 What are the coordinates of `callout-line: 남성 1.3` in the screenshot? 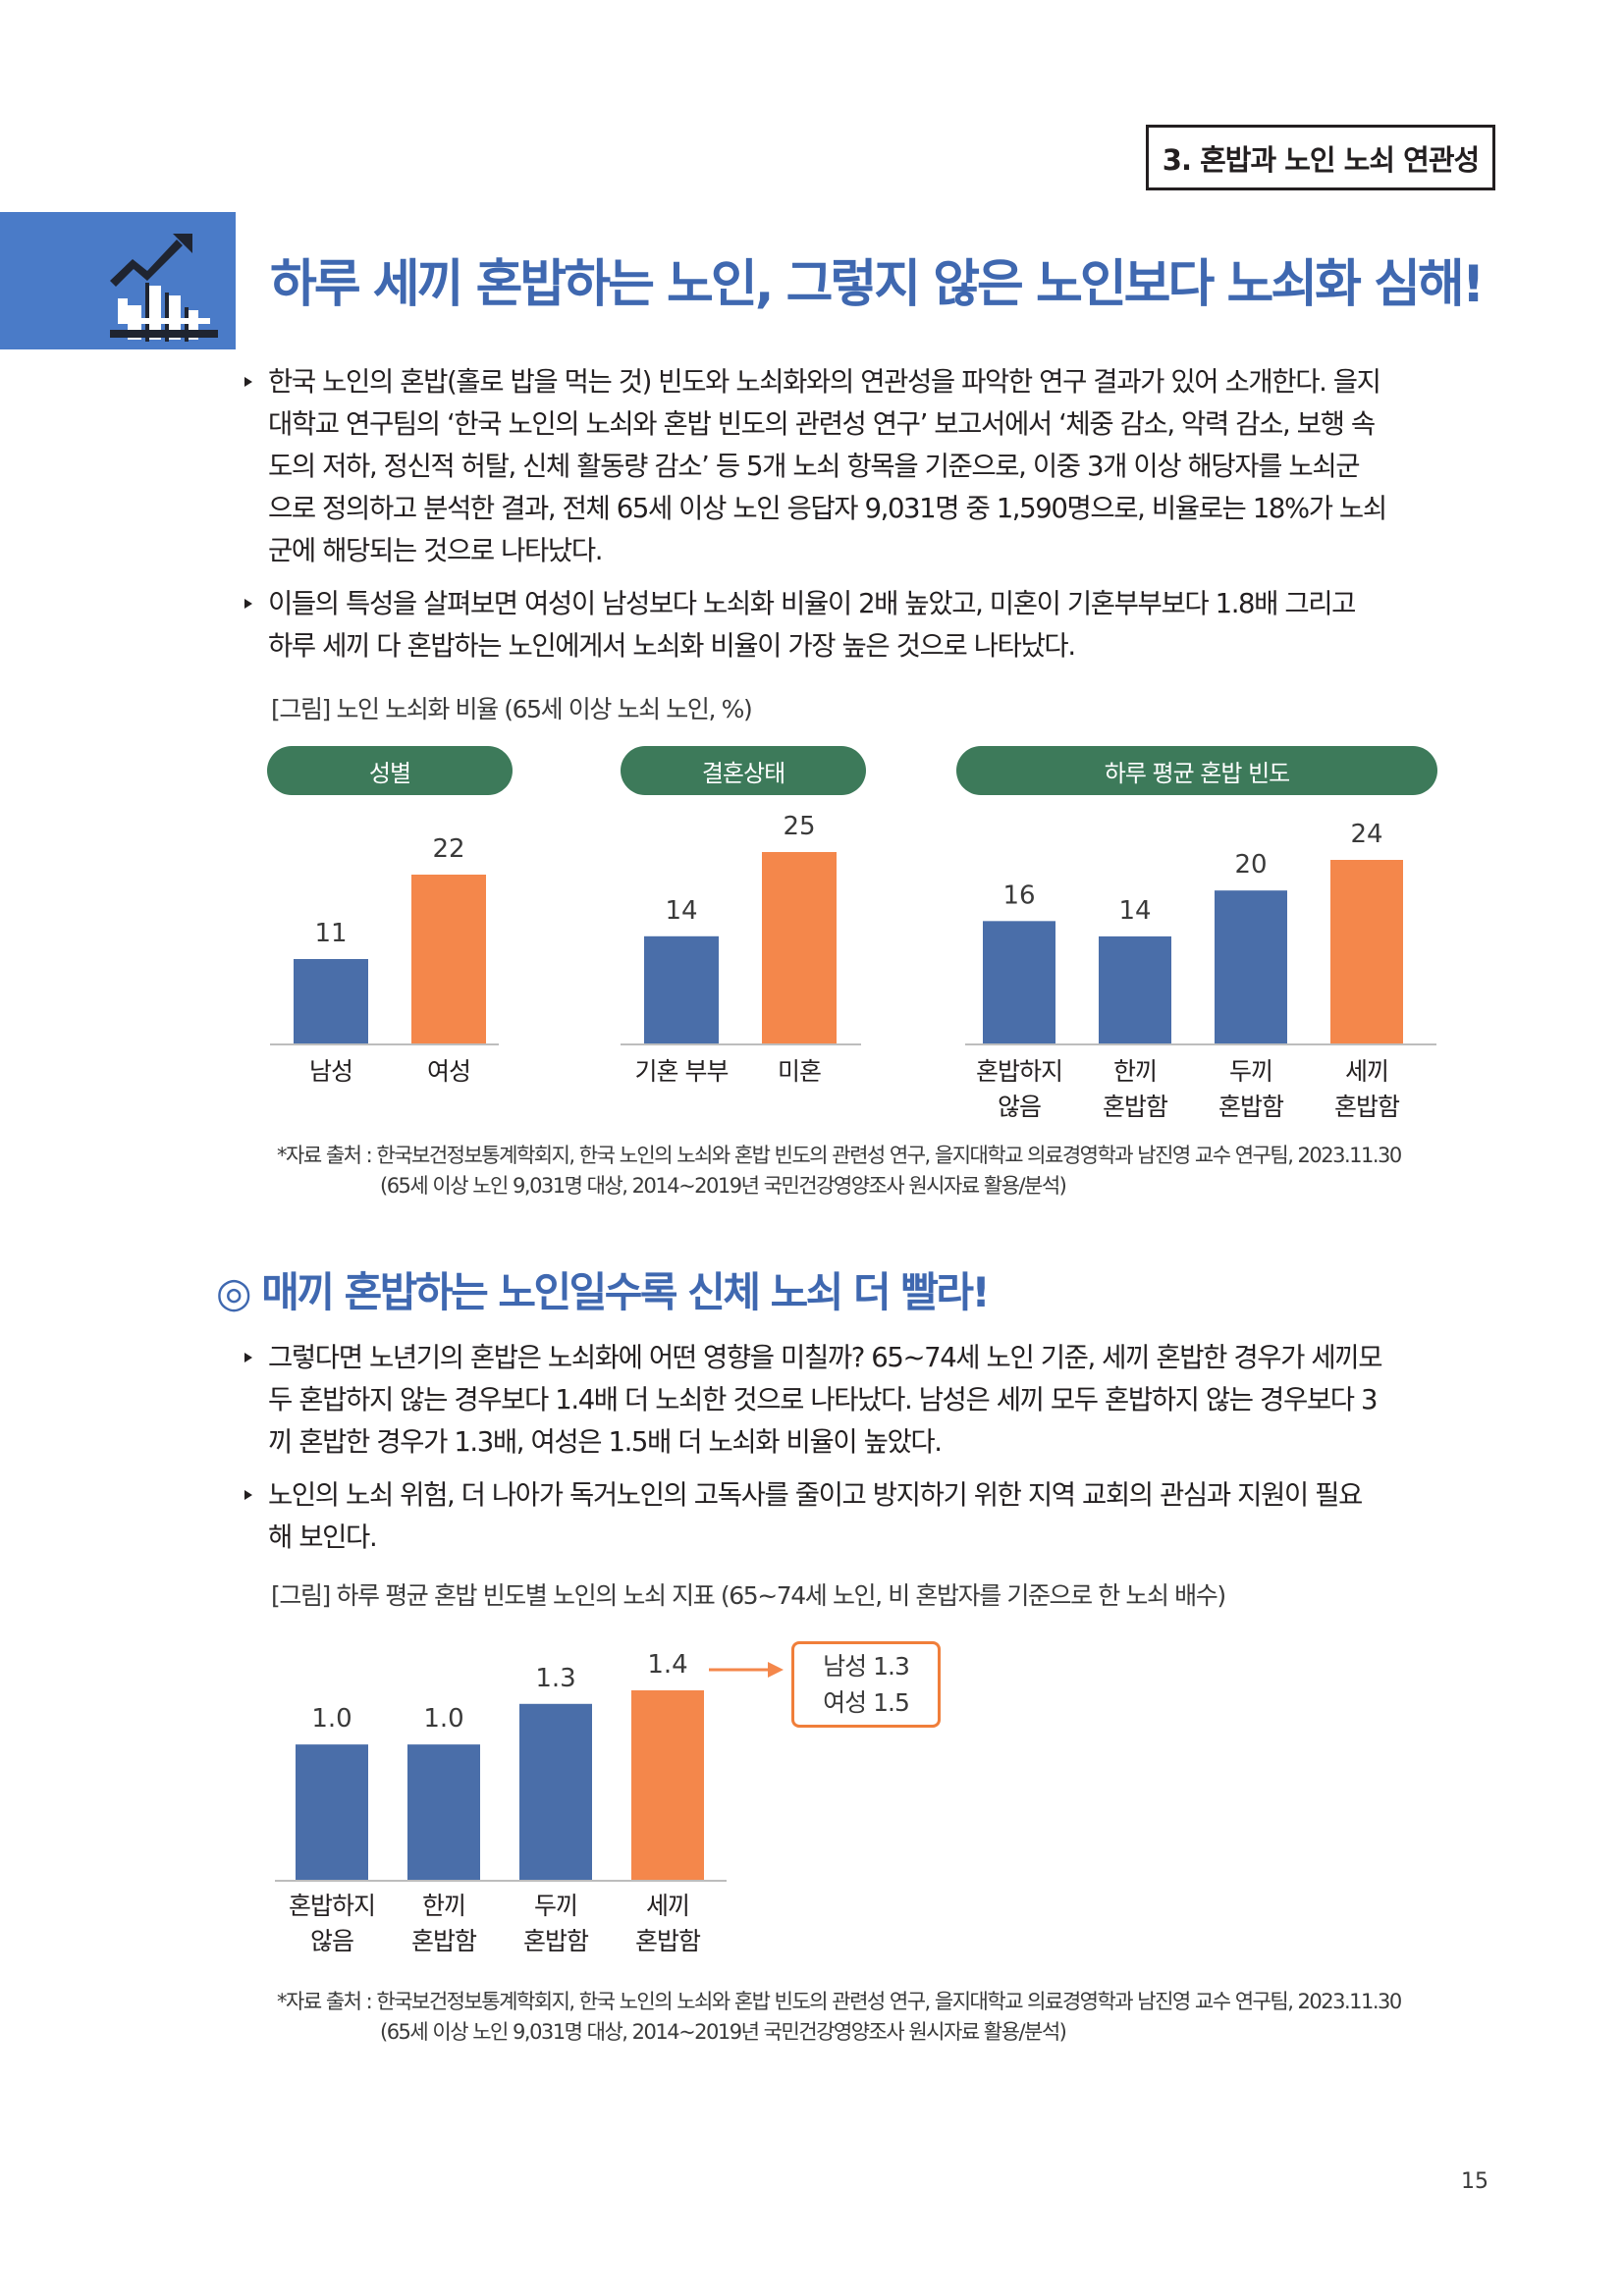 It's located at (866, 1666).